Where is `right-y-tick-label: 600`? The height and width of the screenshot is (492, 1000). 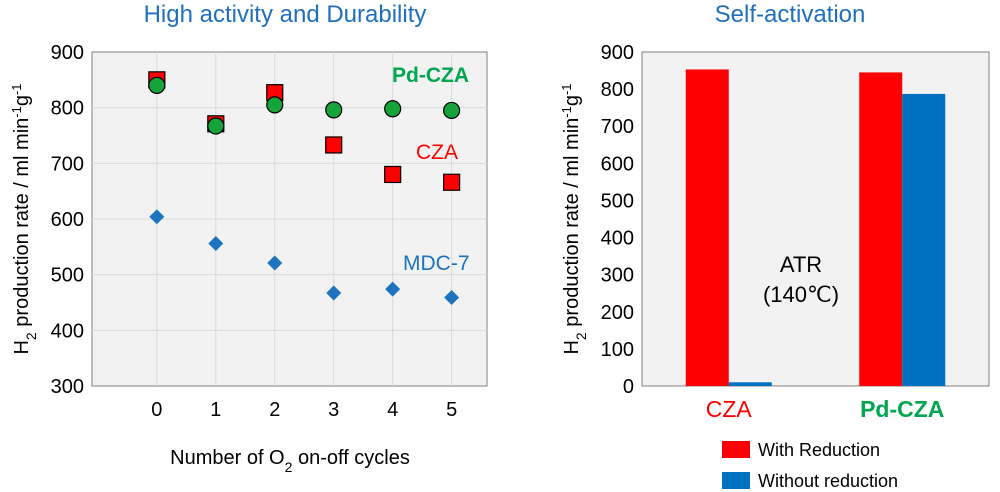 right-y-tick-label: 600 is located at coordinates (617, 164).